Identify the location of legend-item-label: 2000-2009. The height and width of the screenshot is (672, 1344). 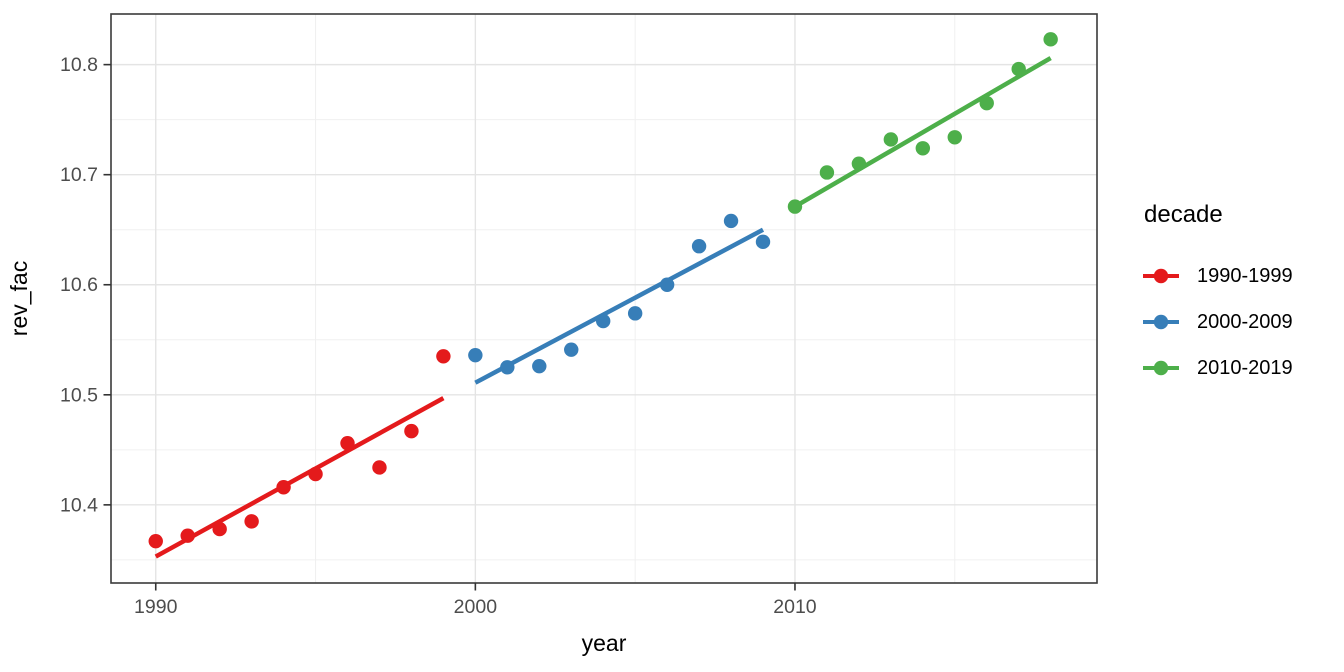
(1245, 321).